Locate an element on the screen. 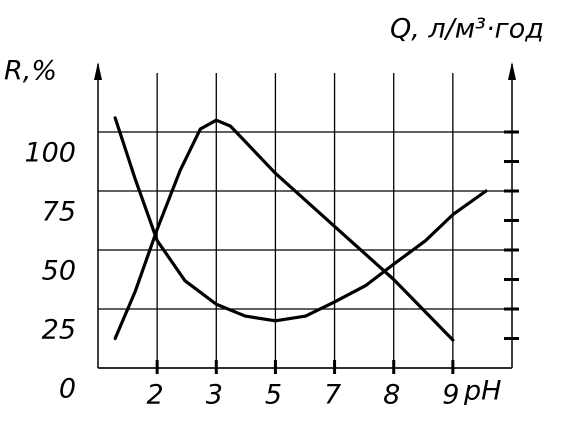 This screenshot has height=422, width=572. x-tick-label: 2 is located at coordinates (155, 395).